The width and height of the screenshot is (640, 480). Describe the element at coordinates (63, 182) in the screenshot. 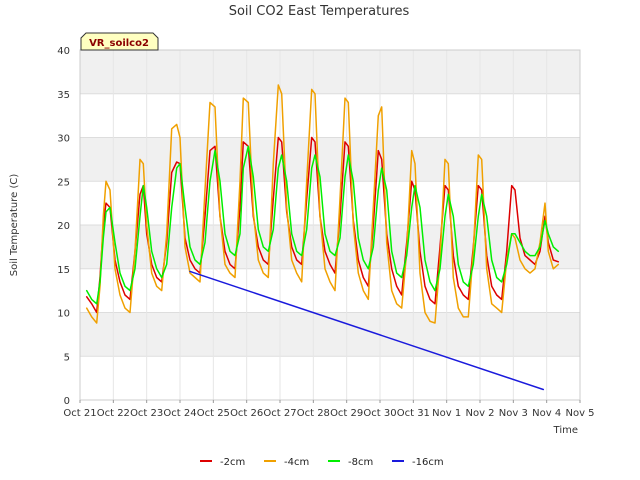

I see `y-tick-label: 25` at that location.